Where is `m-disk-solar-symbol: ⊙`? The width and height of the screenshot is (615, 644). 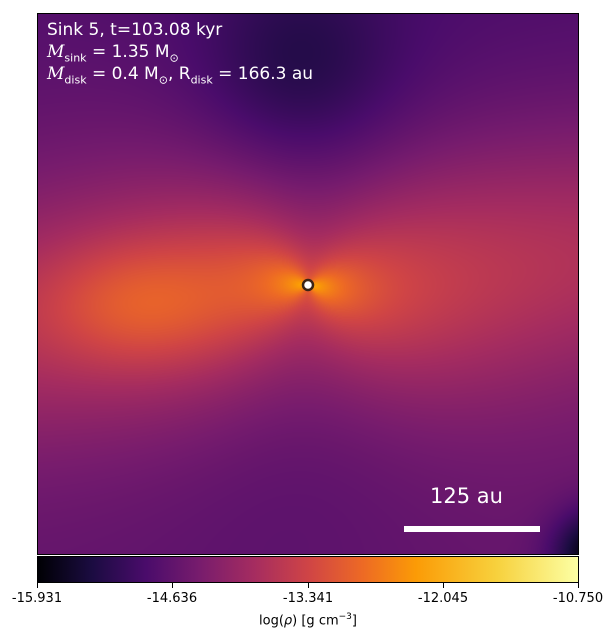 m-disk-solar-symbol: ⊙ is located at coordinates (163, 80).